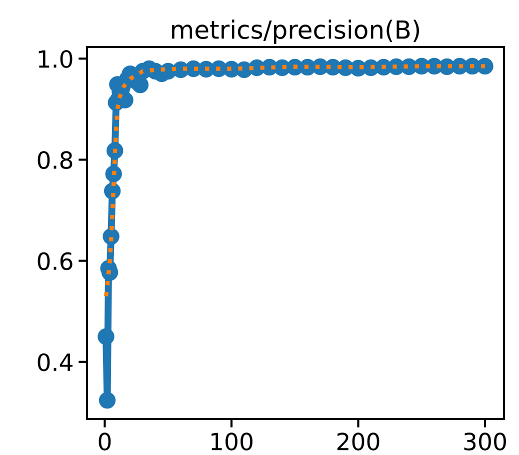 The width and height of the screenshot is (519, 455). I want to click on y-tick-label: 1.0, so click(55, 59).